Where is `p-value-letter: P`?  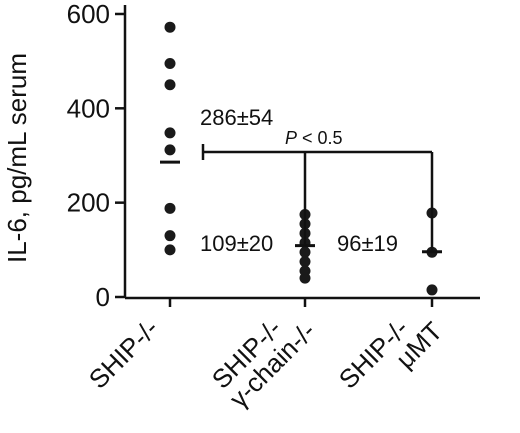
p-value-letter: P is located at coordinates (291, 138).